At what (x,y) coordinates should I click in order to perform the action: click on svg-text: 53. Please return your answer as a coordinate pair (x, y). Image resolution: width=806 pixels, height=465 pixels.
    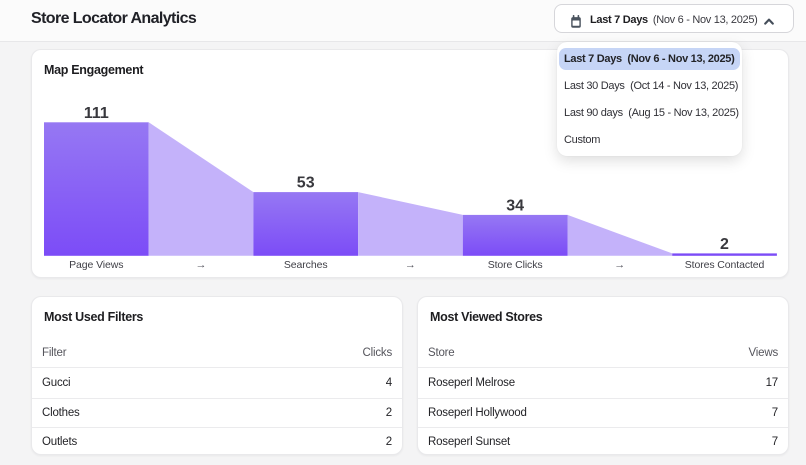
    Looking at the image, I should click on (306, 183).